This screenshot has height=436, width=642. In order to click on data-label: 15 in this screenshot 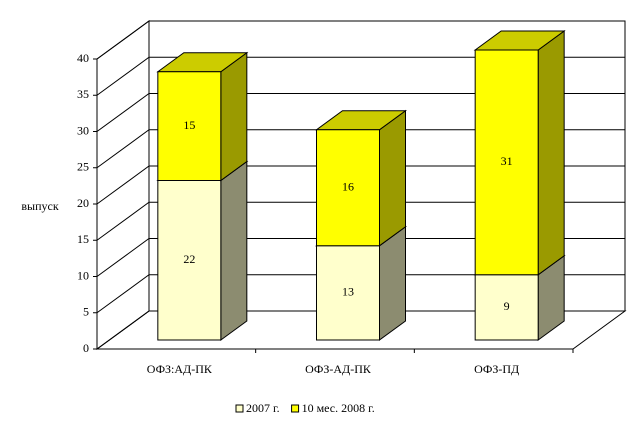, I will do `click(189, 125)`.